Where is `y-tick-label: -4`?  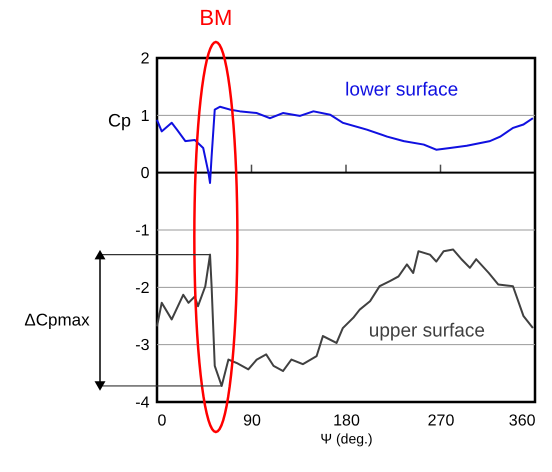 y-tick-label: -4 is located at coordinates (142, 403).